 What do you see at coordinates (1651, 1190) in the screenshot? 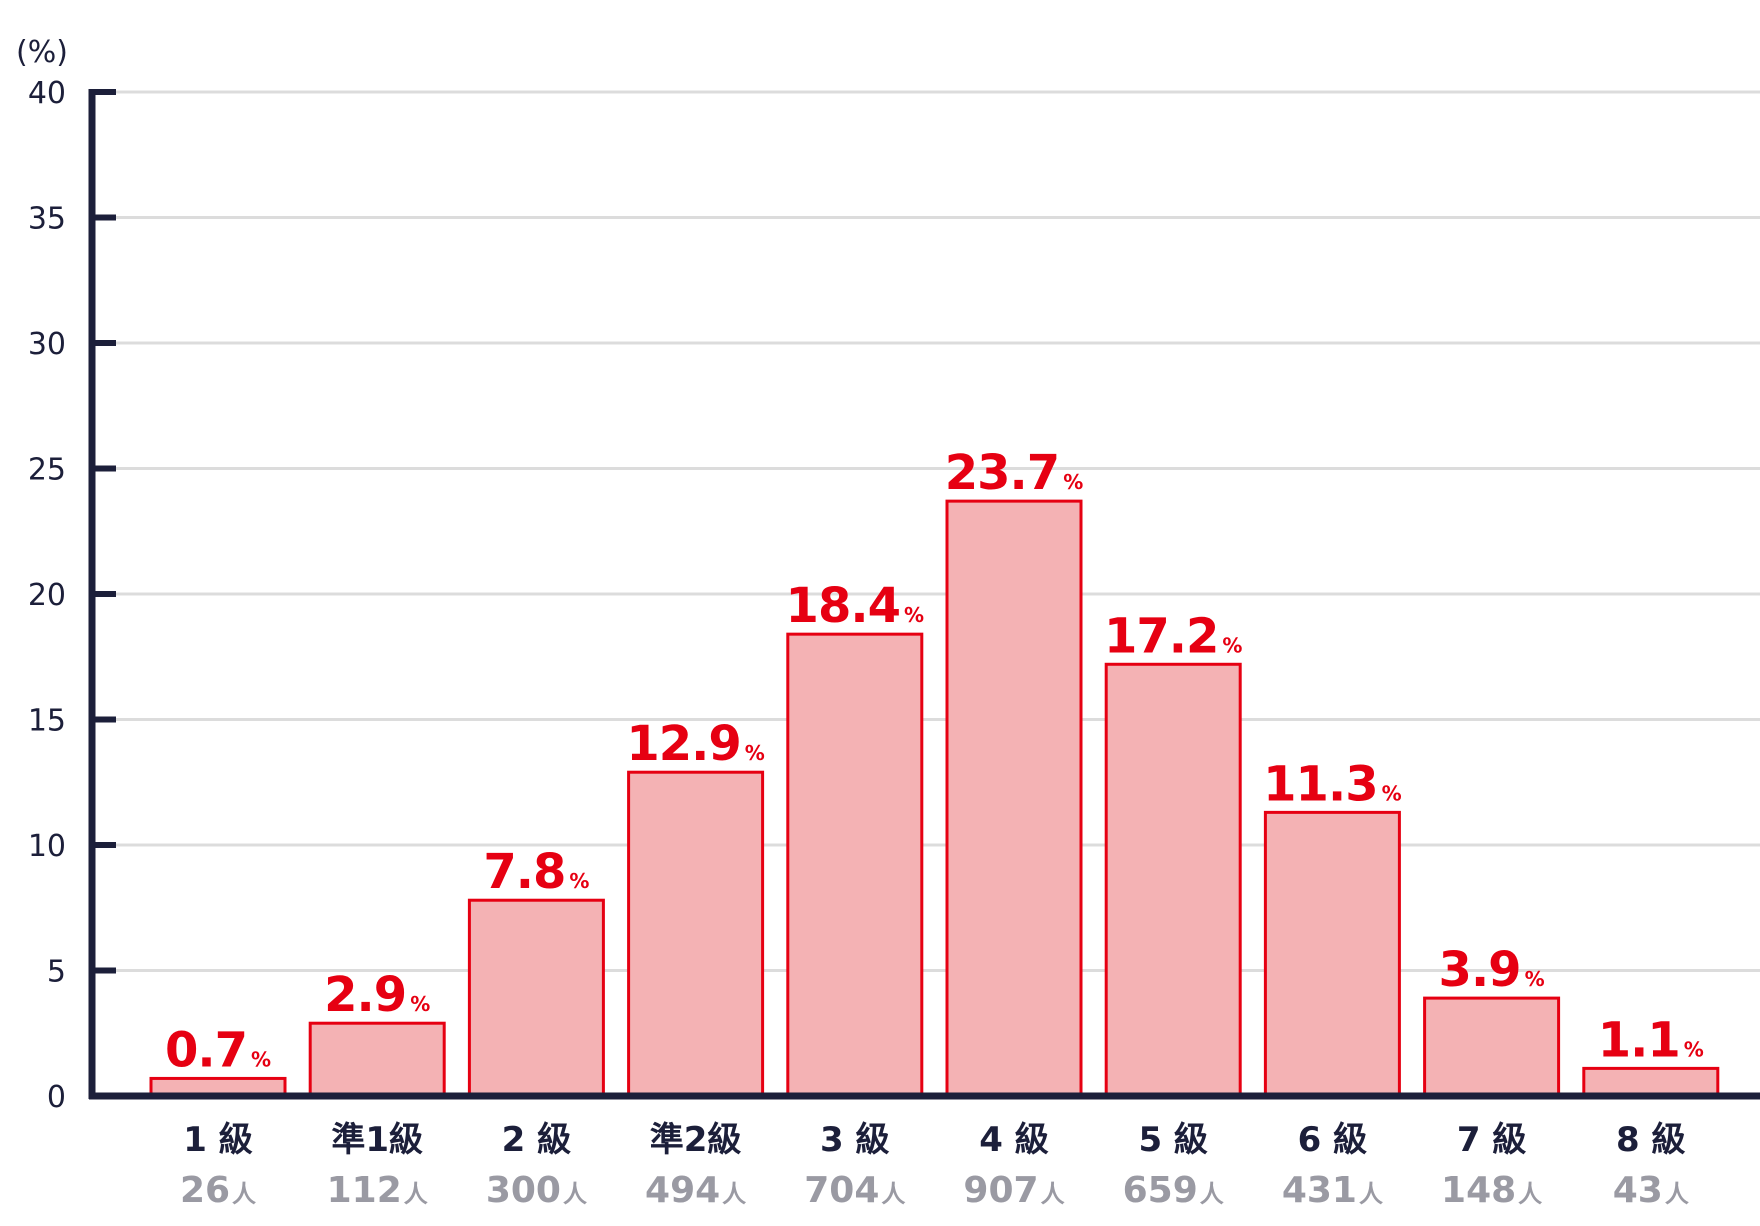
I see `count-label: 43人` at bounding box center [1651, 1190].